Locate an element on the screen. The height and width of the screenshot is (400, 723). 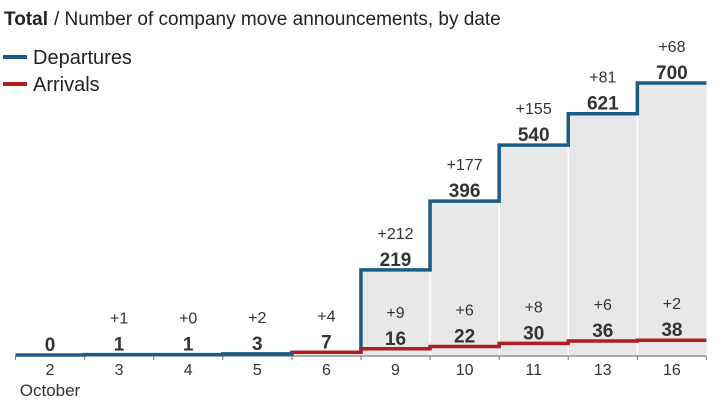
x-tick-label: 13 is located at coordinates (603, 370).